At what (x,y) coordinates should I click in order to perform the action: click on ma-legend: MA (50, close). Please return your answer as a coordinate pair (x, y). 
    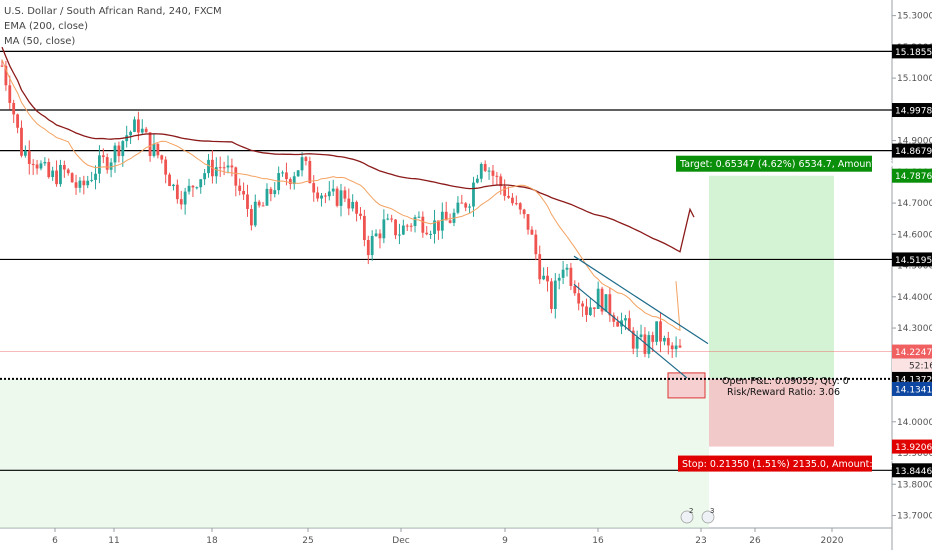
    Looking at the image, I should click on (40, 41).